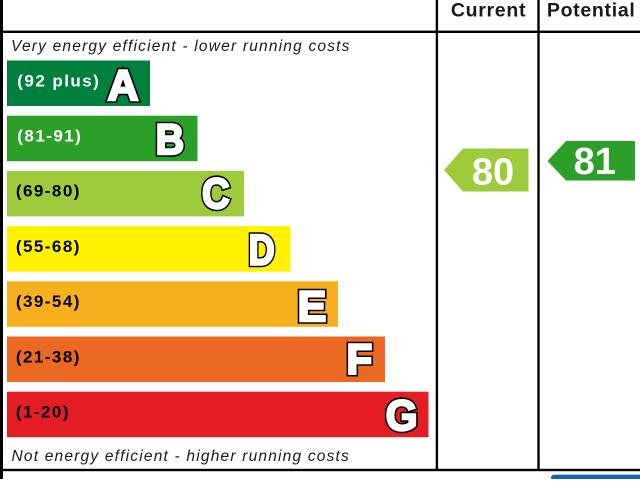 This screenshot has width=640, height=484. What do you see at coordinates (262, 250) in the screenshot?
I see `svg-text: D` at bounding box center [262, 250].